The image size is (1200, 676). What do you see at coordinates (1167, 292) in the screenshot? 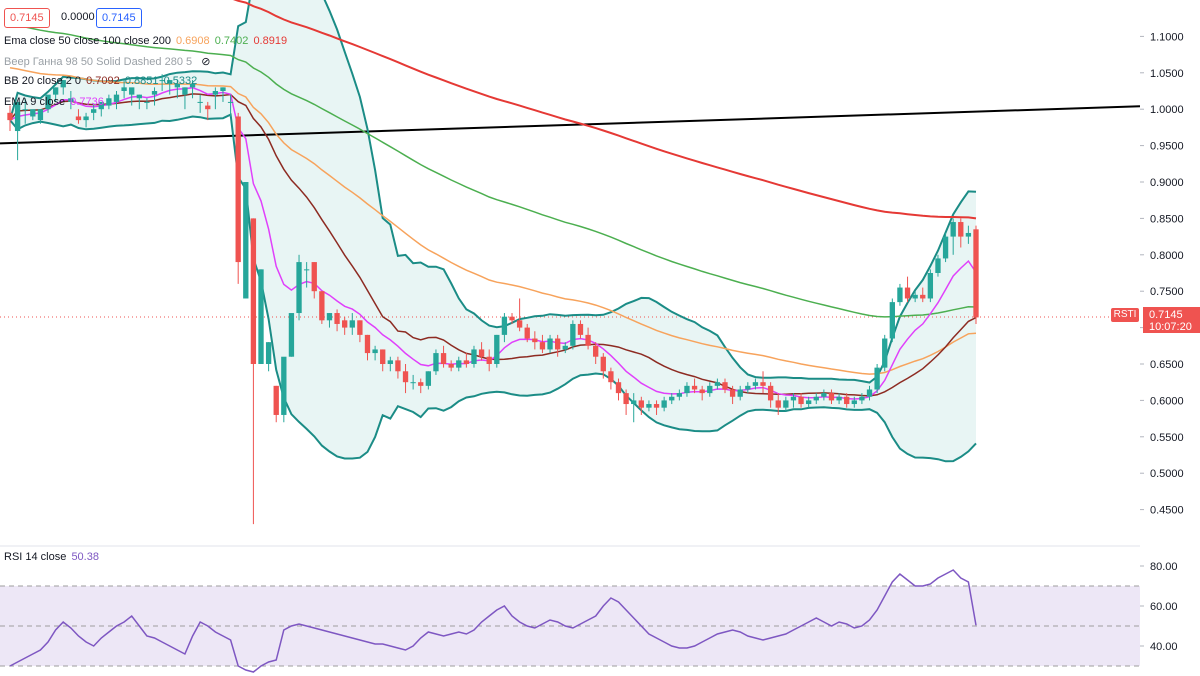
I see `price-tick-label: 0.7500` at bounding box center [1167, 292].